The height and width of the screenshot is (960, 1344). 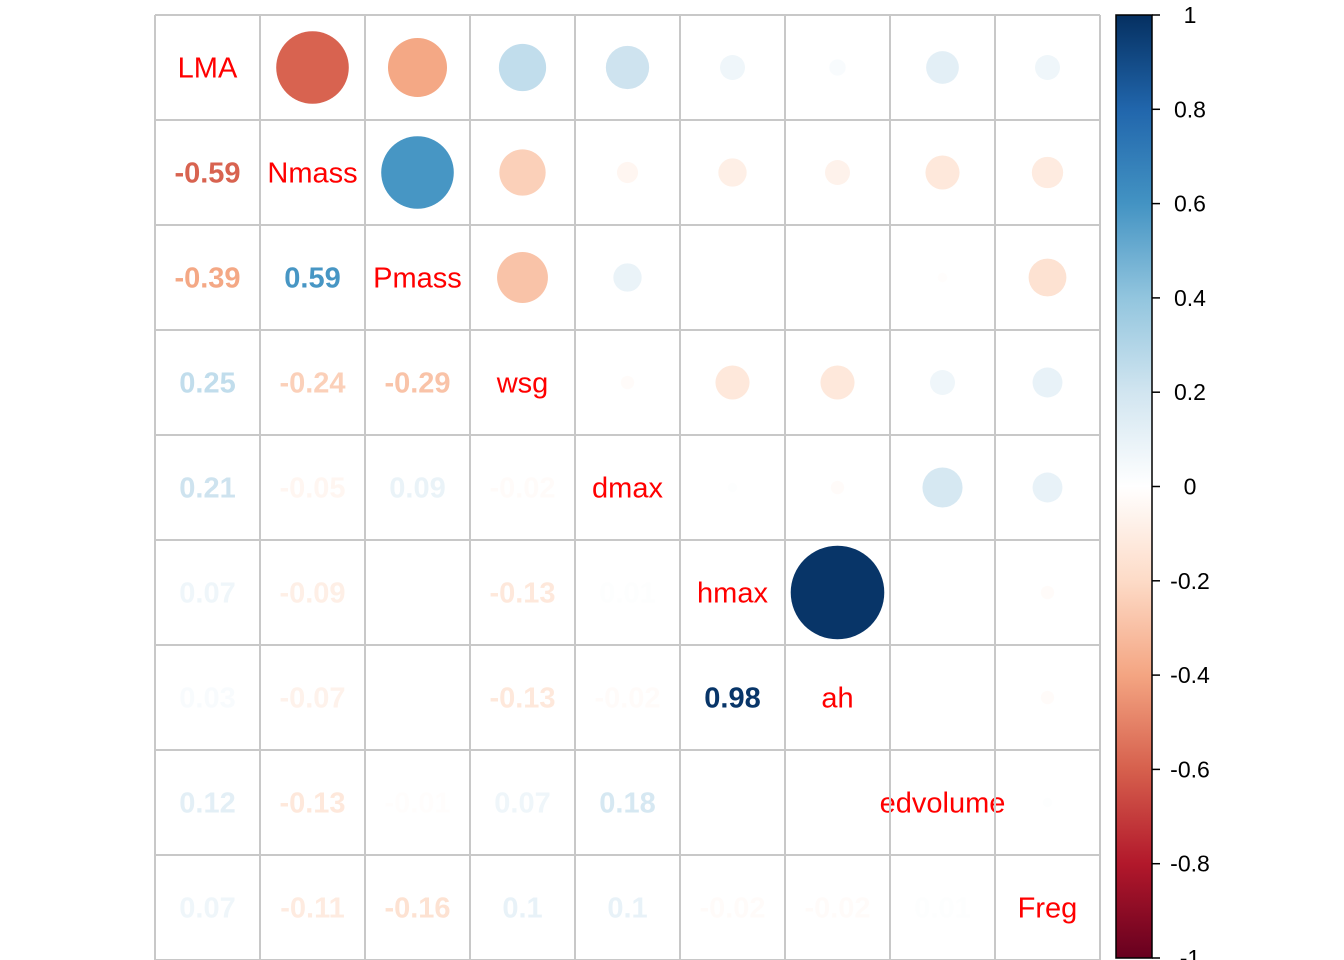 I want to click on cell-ah-edvolume, so click(x=942, y=697).